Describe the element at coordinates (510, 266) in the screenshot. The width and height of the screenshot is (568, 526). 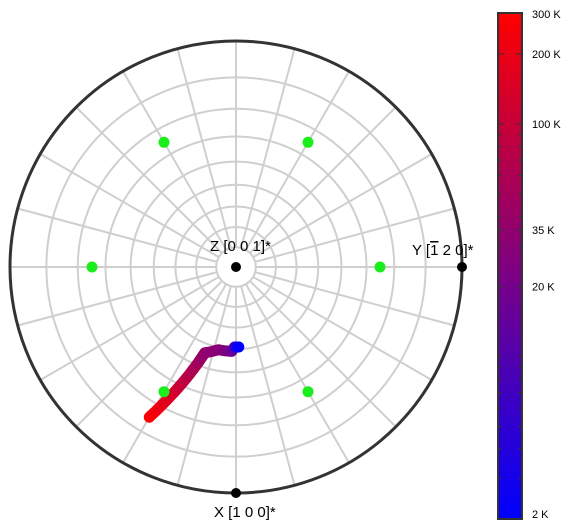
I see `colorbar-gradient` at that location.